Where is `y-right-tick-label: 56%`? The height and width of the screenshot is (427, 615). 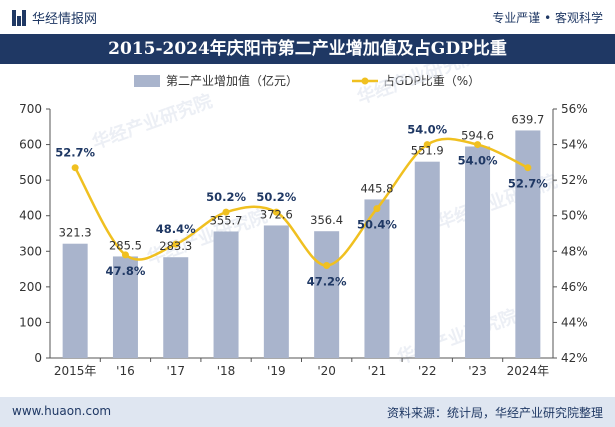 y-right-tick-label: 56% is located at coordinates (574, 109).